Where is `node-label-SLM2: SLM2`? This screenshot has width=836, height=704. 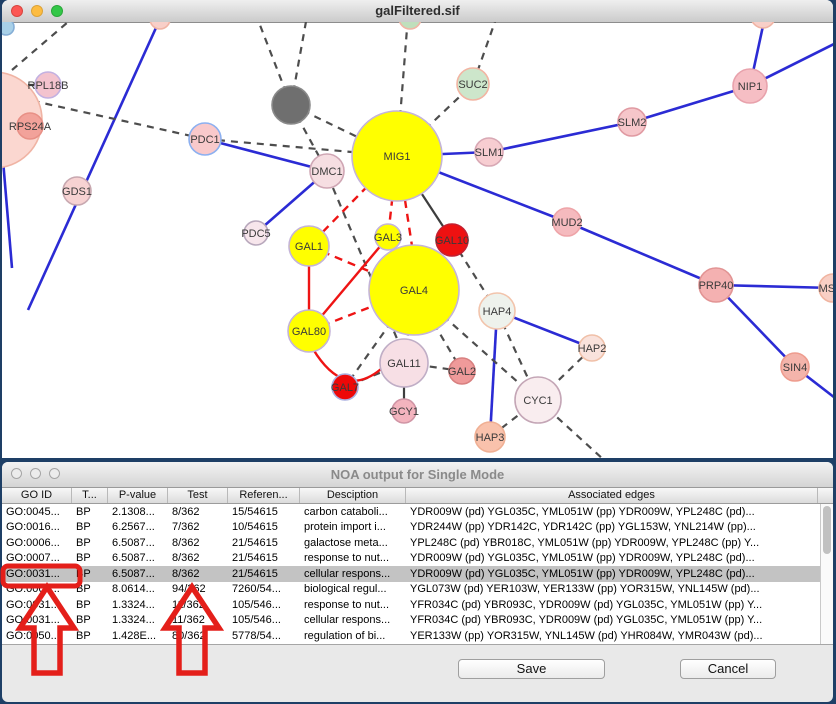 node-label-SLM2: SLM2 is located at coordinates (632, 123).